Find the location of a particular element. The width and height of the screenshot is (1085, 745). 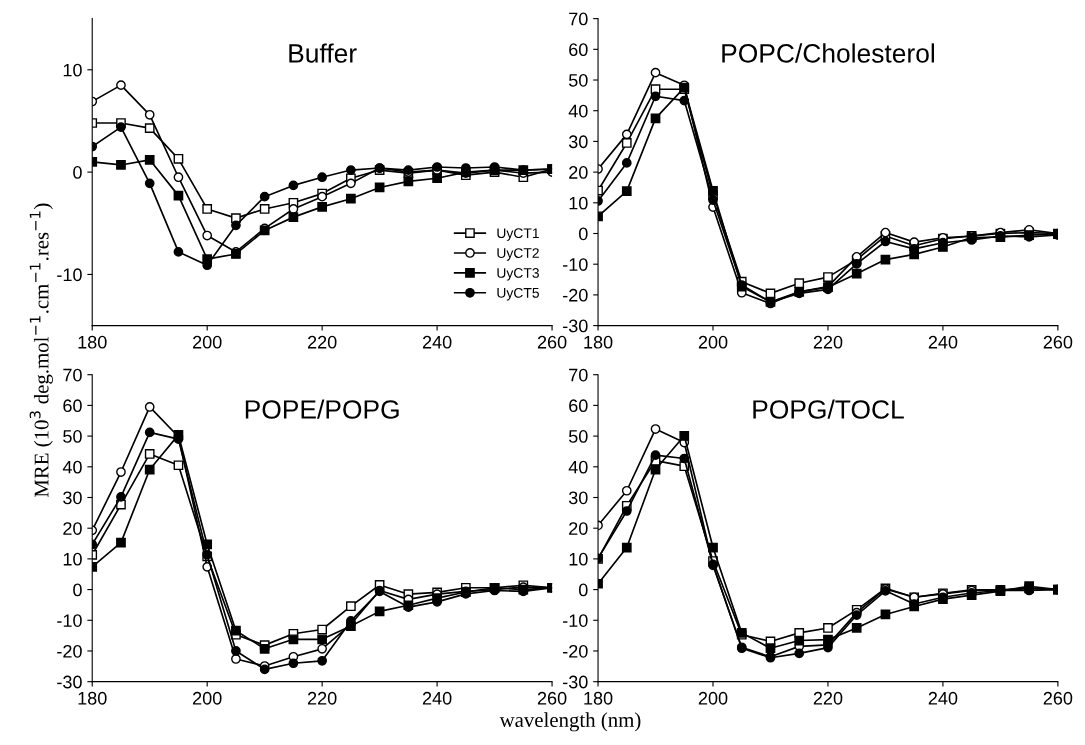

legend-label: UyCT2 is located at coordinates (518, 254).